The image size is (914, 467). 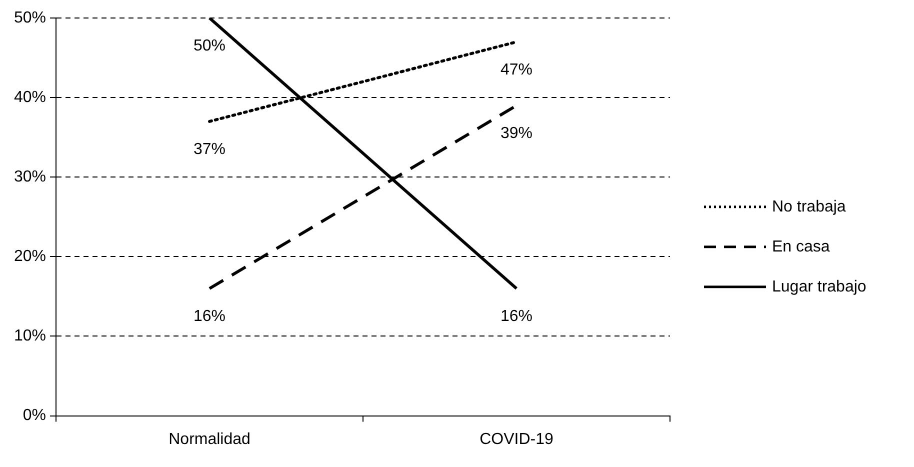 I want to click on y-tick-label: 40%, so click(x=30, y=97).